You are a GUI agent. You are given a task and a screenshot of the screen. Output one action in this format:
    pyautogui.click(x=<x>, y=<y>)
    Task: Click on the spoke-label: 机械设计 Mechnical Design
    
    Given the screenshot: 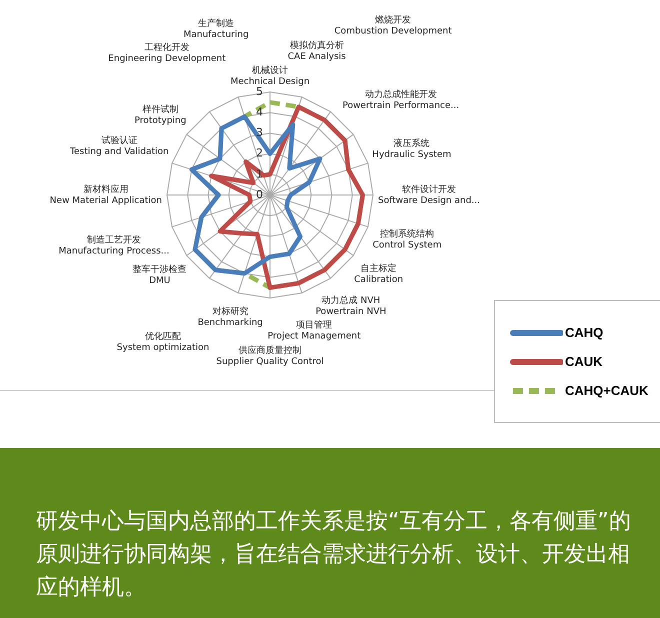 What is the action you would take?
    pyautogui.click(x=270, y=75)
    